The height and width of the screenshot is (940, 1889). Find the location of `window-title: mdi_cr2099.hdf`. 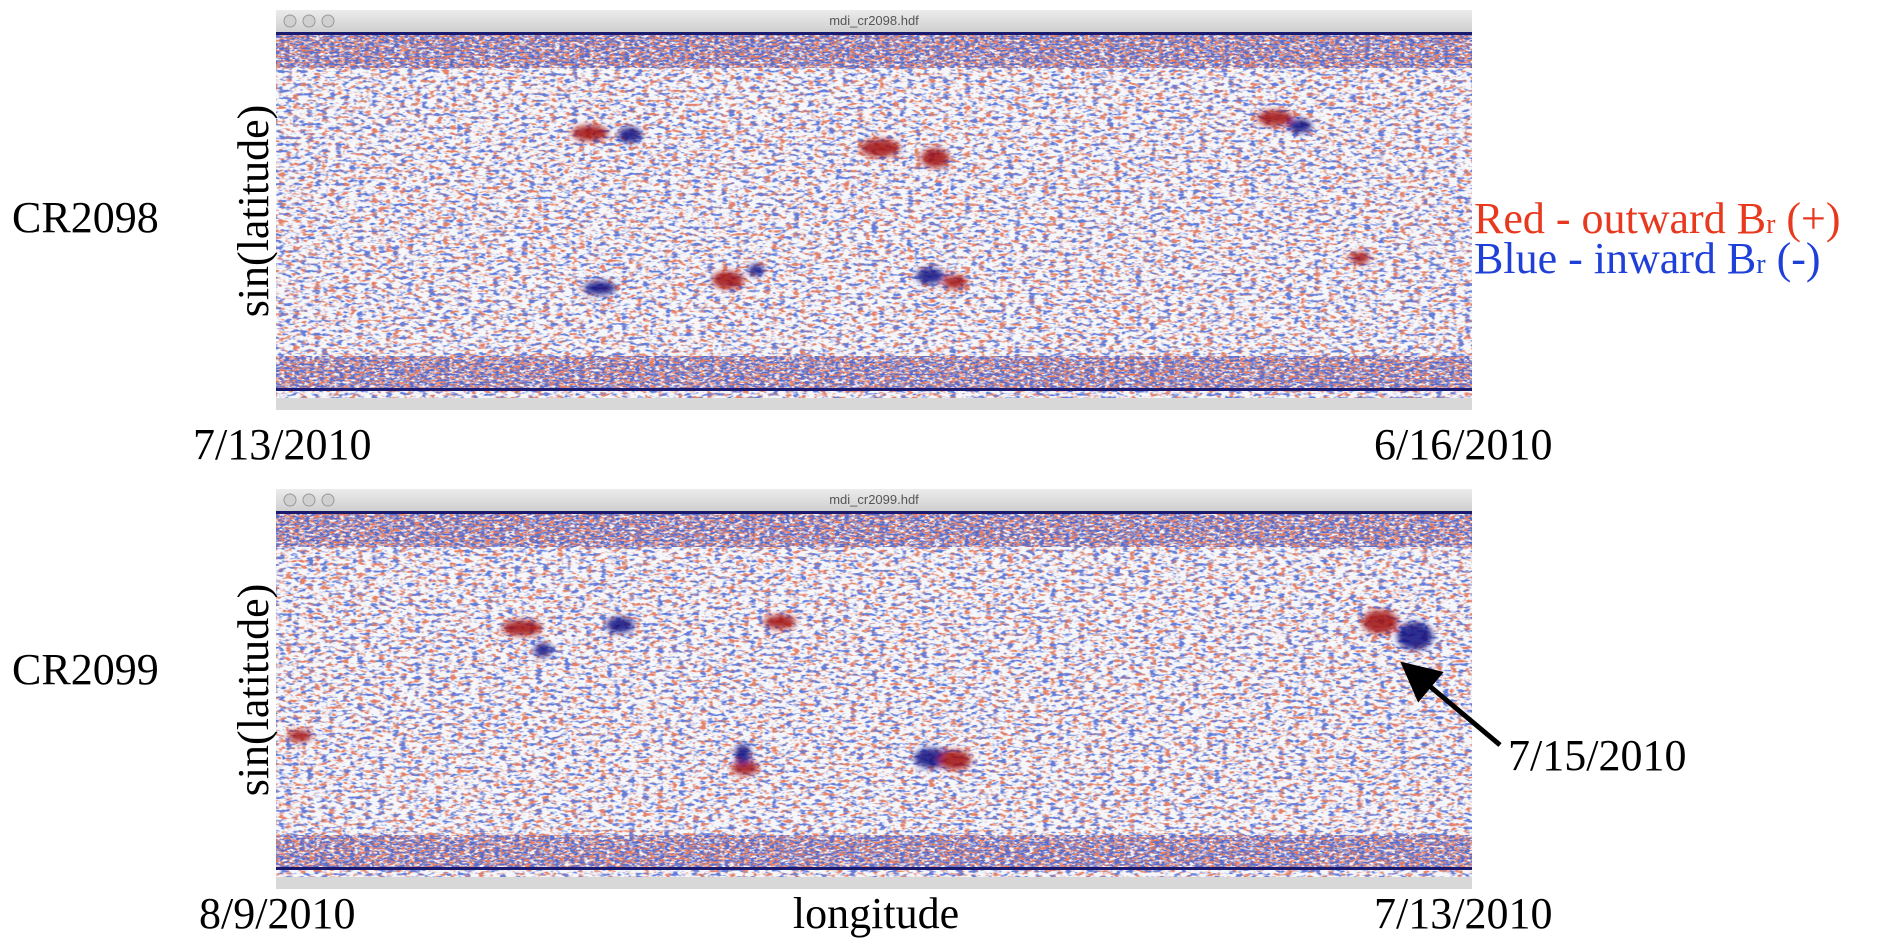

window-title: mdi_cr2099.hdf is located at coordinates (874, 499).